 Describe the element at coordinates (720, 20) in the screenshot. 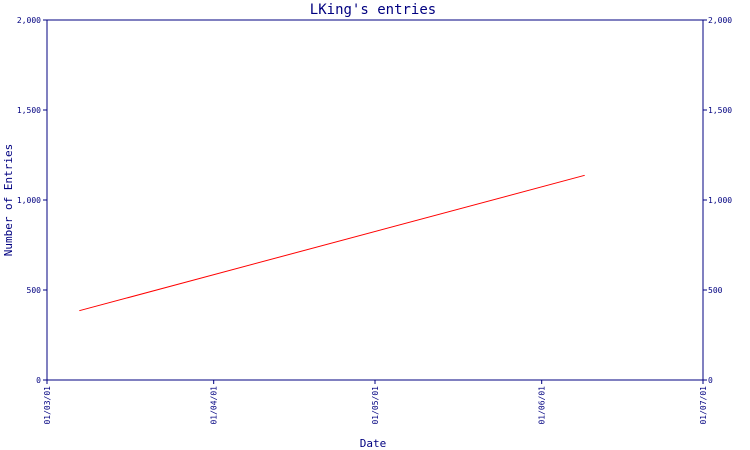

I see `right-y-tick-label: 2,000` at that location.